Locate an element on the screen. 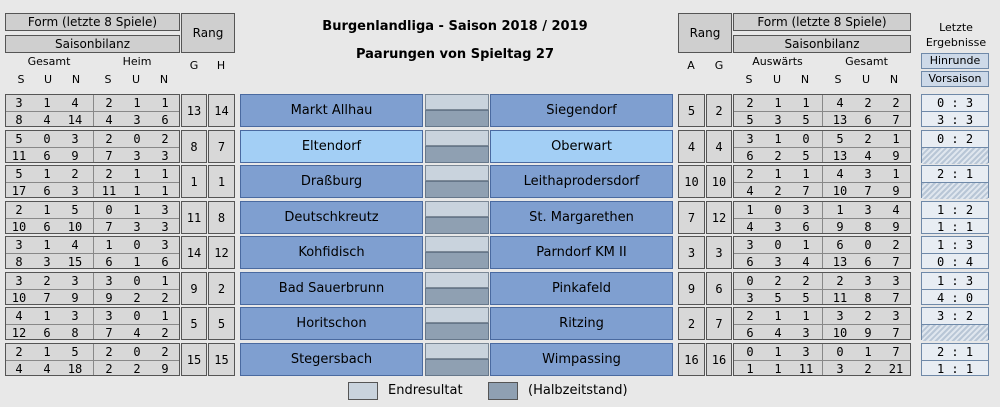 This screenshot has height=407, width=1000. legend-endresultat-label: Endresultat is located at coordinates (425, 390).